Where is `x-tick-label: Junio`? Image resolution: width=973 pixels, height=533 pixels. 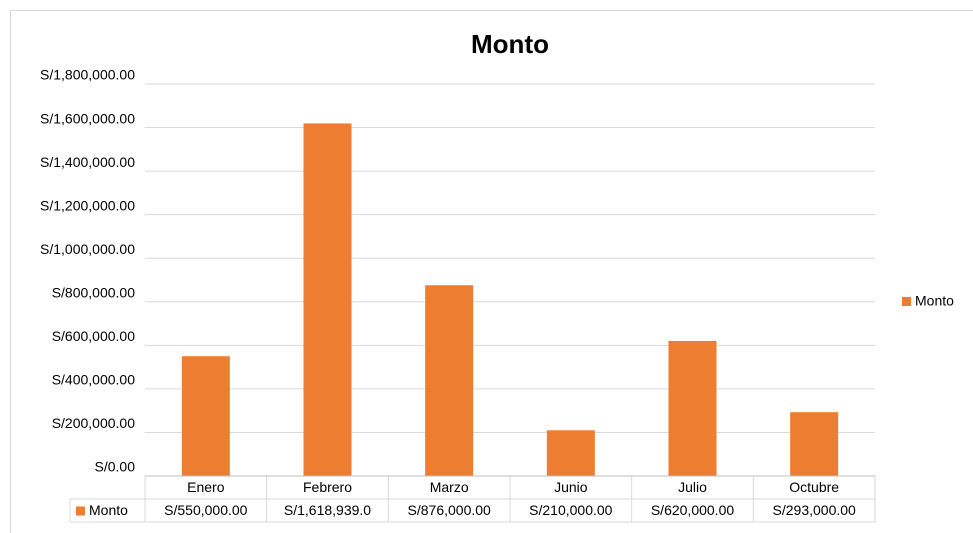 x-tick-label: Junio is located at coordinates (571, 487).